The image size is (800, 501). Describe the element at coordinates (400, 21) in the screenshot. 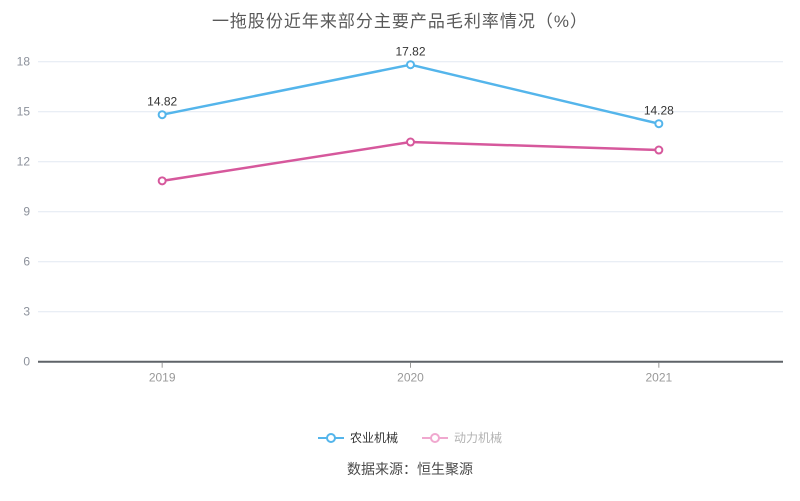

I see `chart-title: 一拖股份近年来部分主要产品毛利率情况（%）` at that location.